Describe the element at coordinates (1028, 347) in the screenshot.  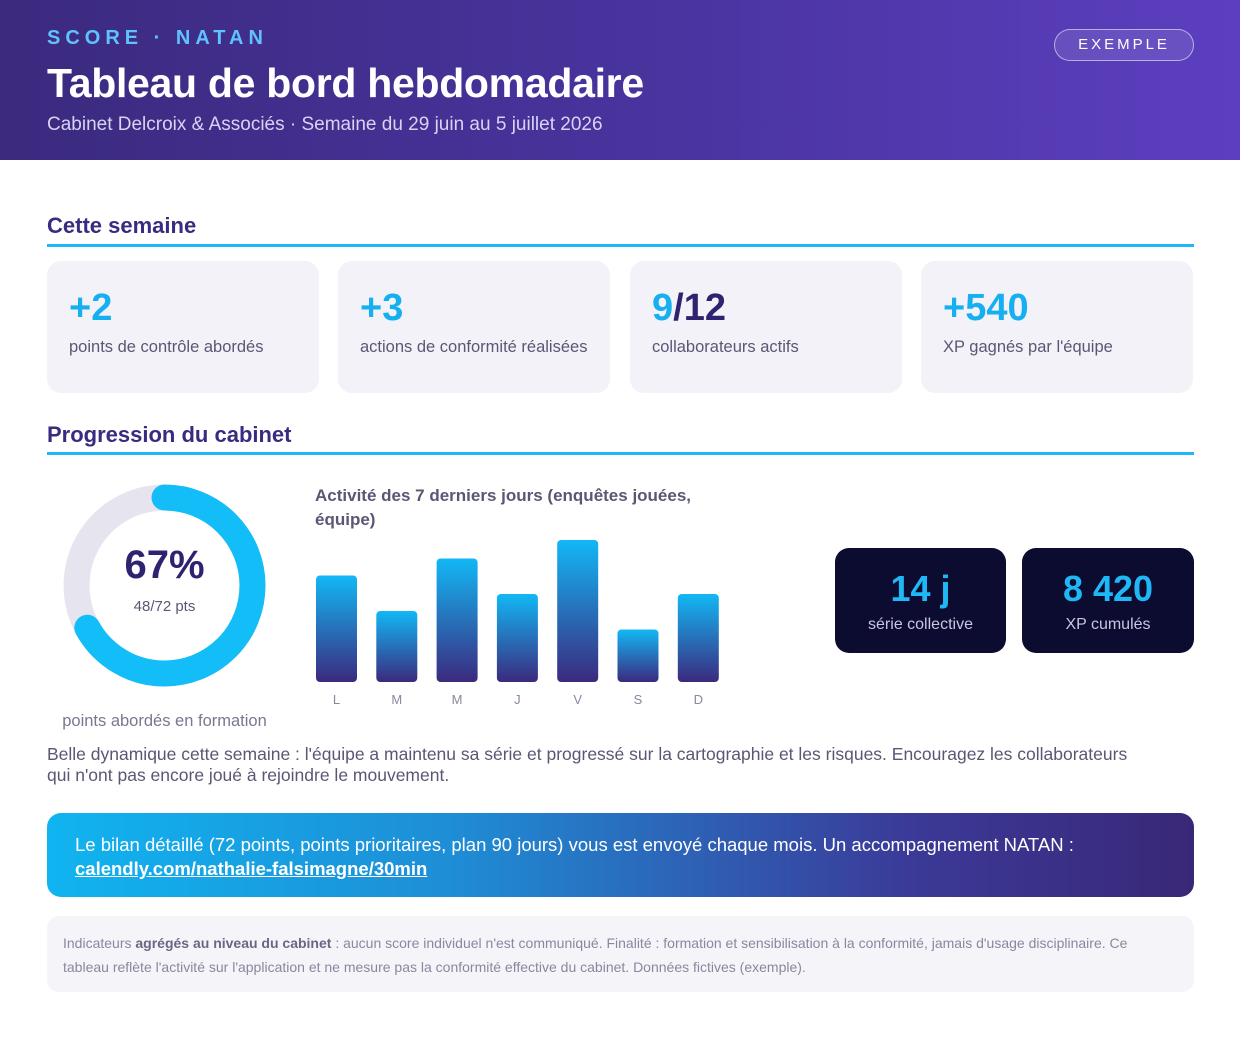
I see `kpi-label: XP gagnés par l'équipe` at that location.